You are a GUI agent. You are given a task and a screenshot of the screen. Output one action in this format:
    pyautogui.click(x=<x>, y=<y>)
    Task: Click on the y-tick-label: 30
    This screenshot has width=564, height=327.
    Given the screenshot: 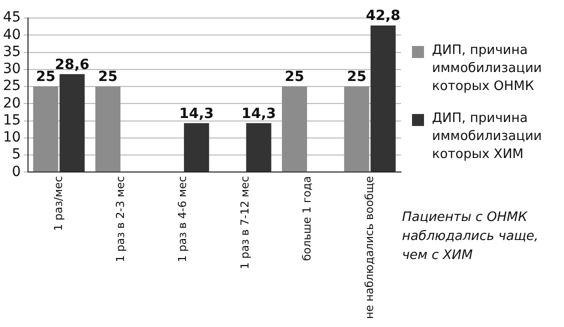 What is the action you would take?
    pyautogui.click(x=11, y=69)
    